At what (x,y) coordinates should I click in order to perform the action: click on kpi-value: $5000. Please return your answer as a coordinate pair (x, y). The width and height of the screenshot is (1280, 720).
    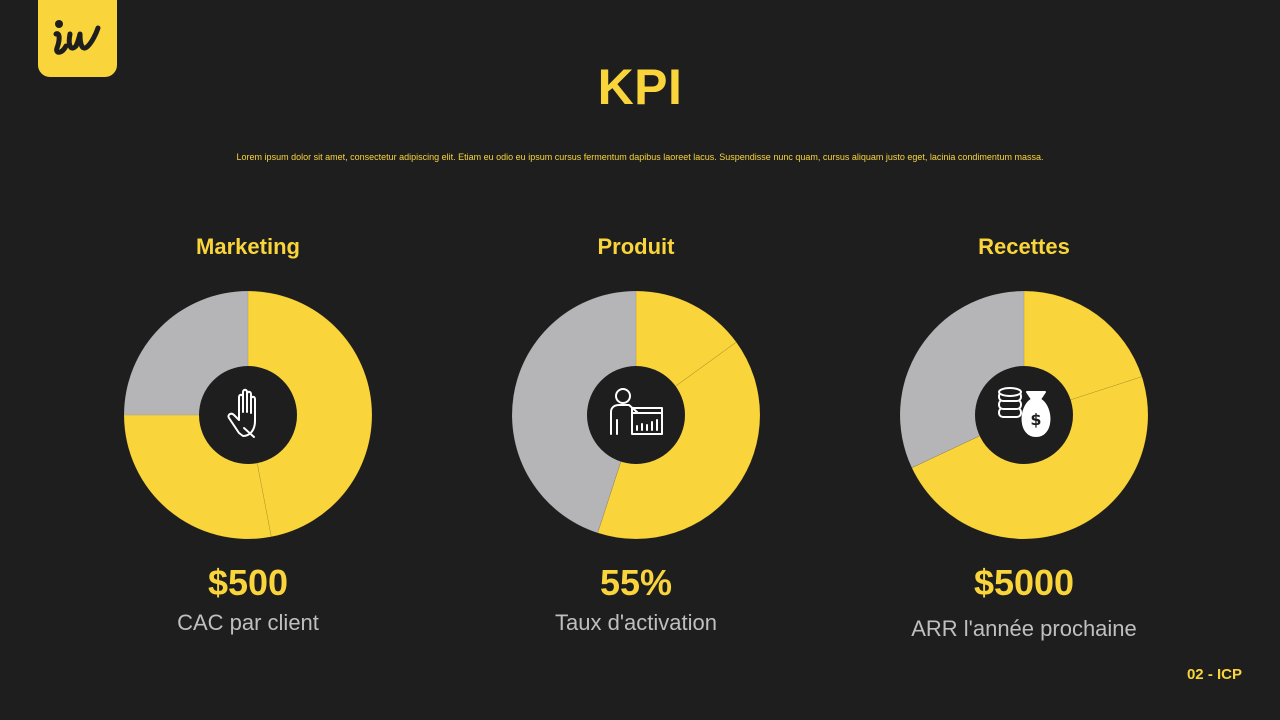
    Looking at the image, I should click on (1024, 582).